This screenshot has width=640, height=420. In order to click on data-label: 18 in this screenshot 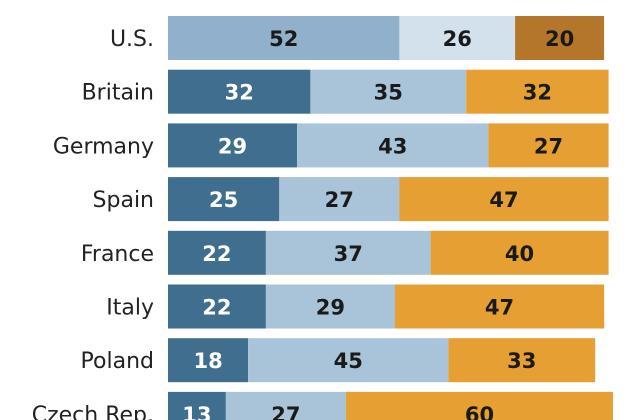, I will do `click(207, 361)`.